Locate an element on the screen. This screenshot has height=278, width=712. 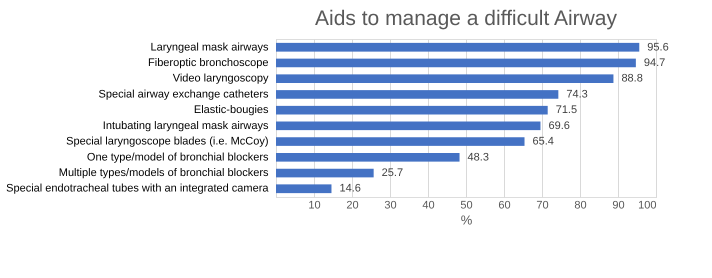
x-tick-label: 70 is located at coordinates (542, 206).